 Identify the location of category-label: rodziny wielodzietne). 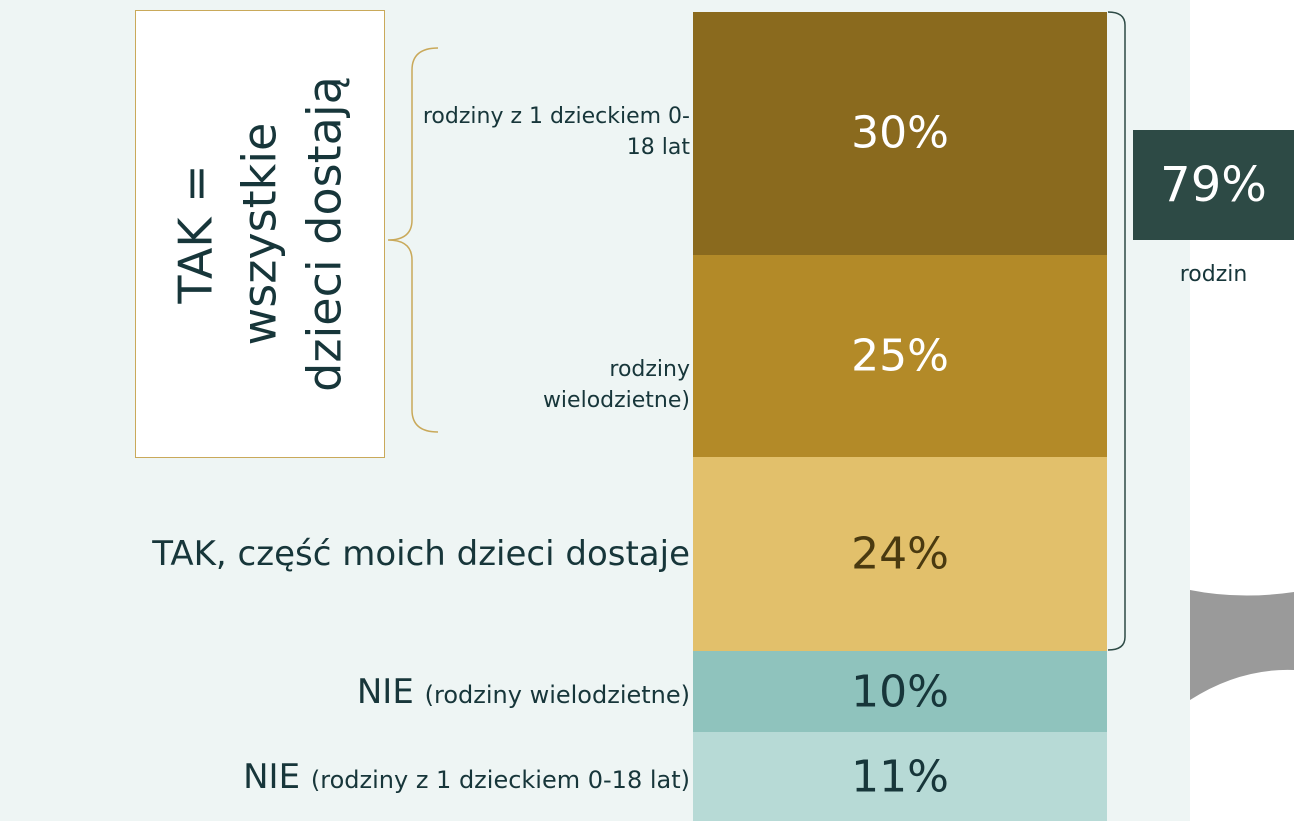
(616, 385).